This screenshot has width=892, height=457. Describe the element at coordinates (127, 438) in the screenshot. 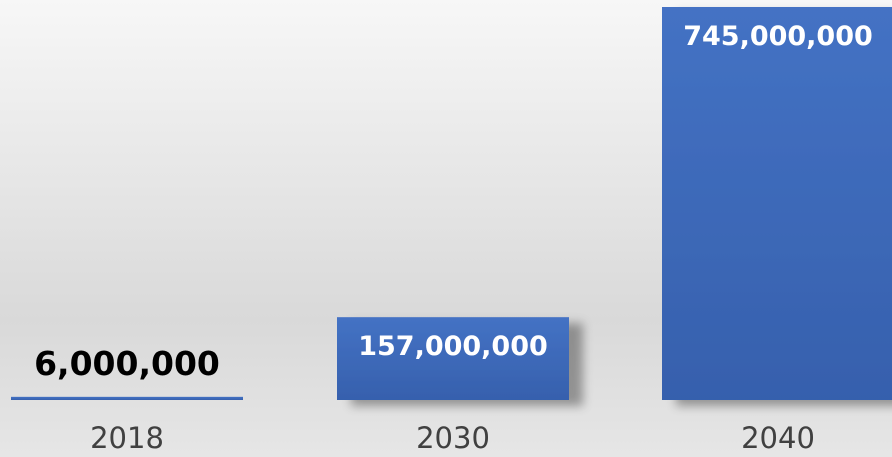

I see `x-tick-label-2018: 2018` at that location.